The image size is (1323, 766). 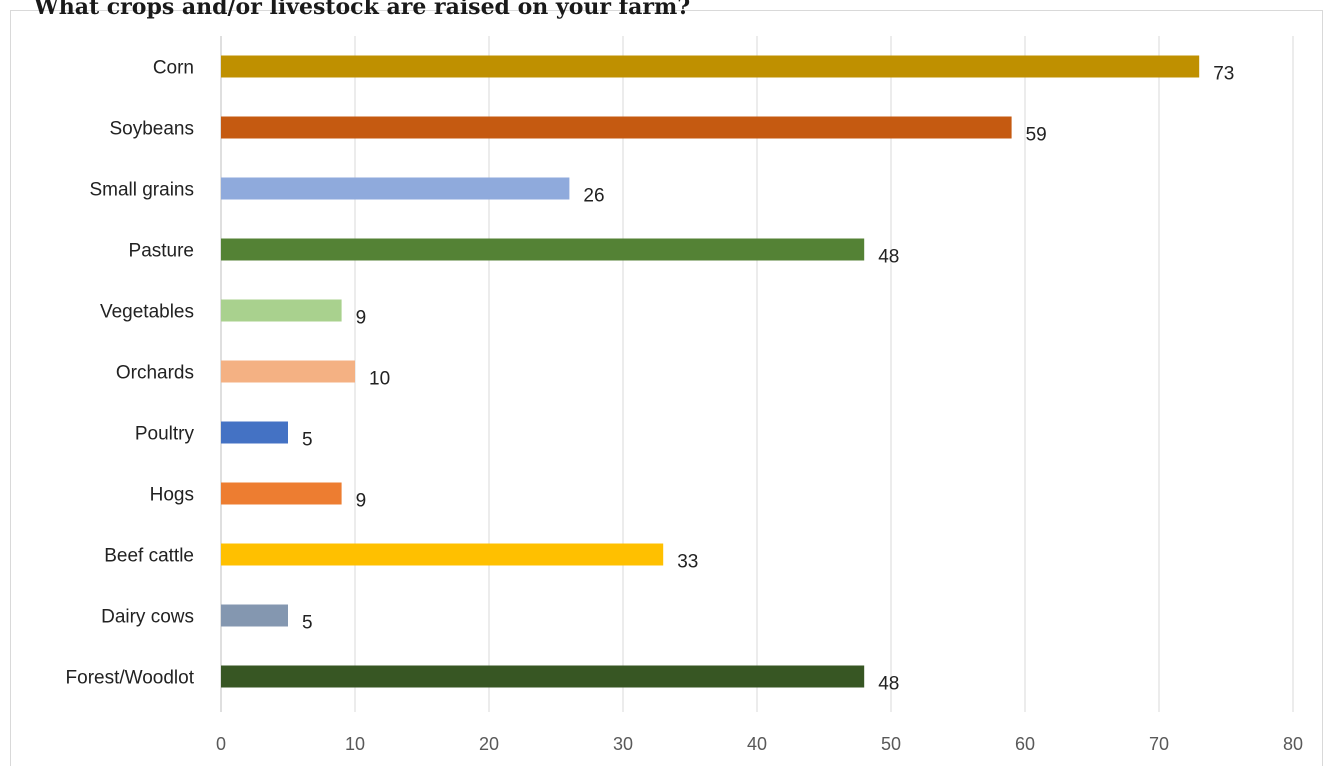 I want to click on x-tick-label: 40, so click(x=757, y=744).